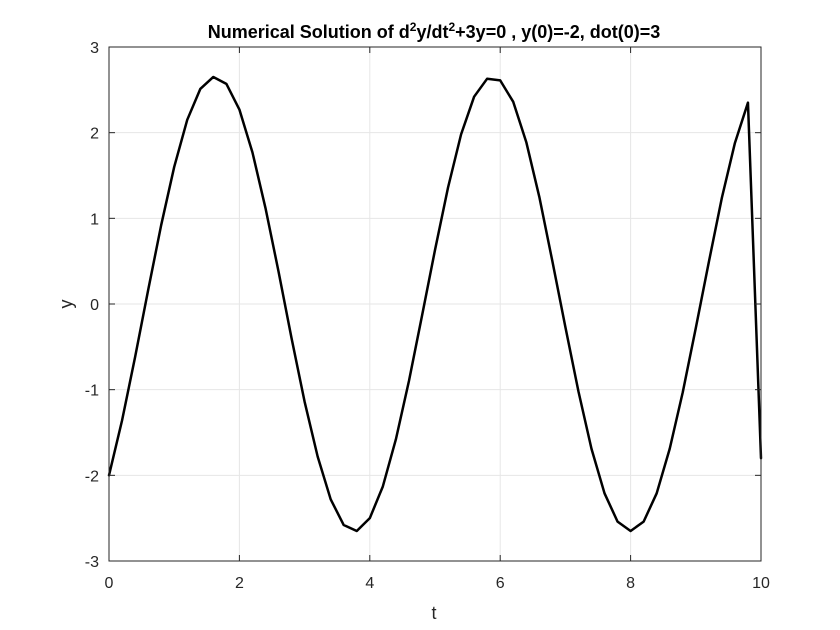 The width and height of the screenshot is (840, 630). I want to click on x-tick-label: 2, so click(239, 583).